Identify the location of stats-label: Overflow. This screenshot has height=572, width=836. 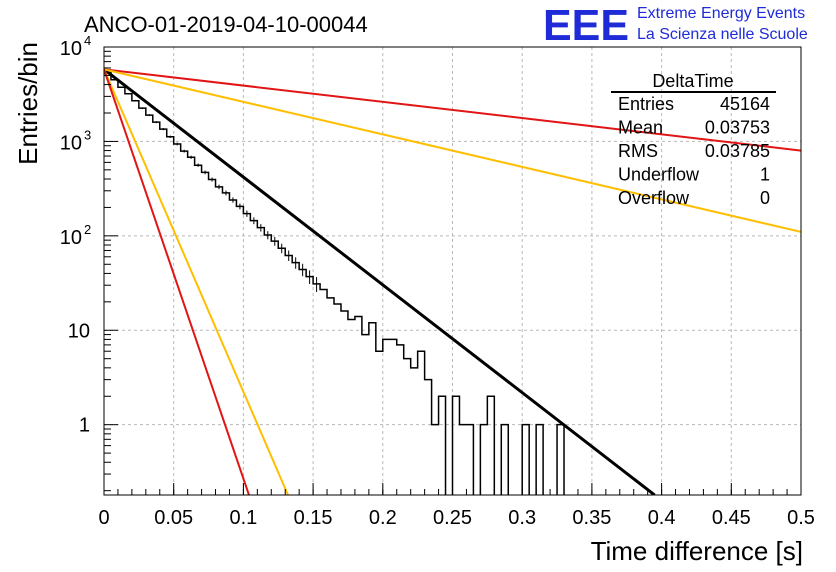
(654, 198).